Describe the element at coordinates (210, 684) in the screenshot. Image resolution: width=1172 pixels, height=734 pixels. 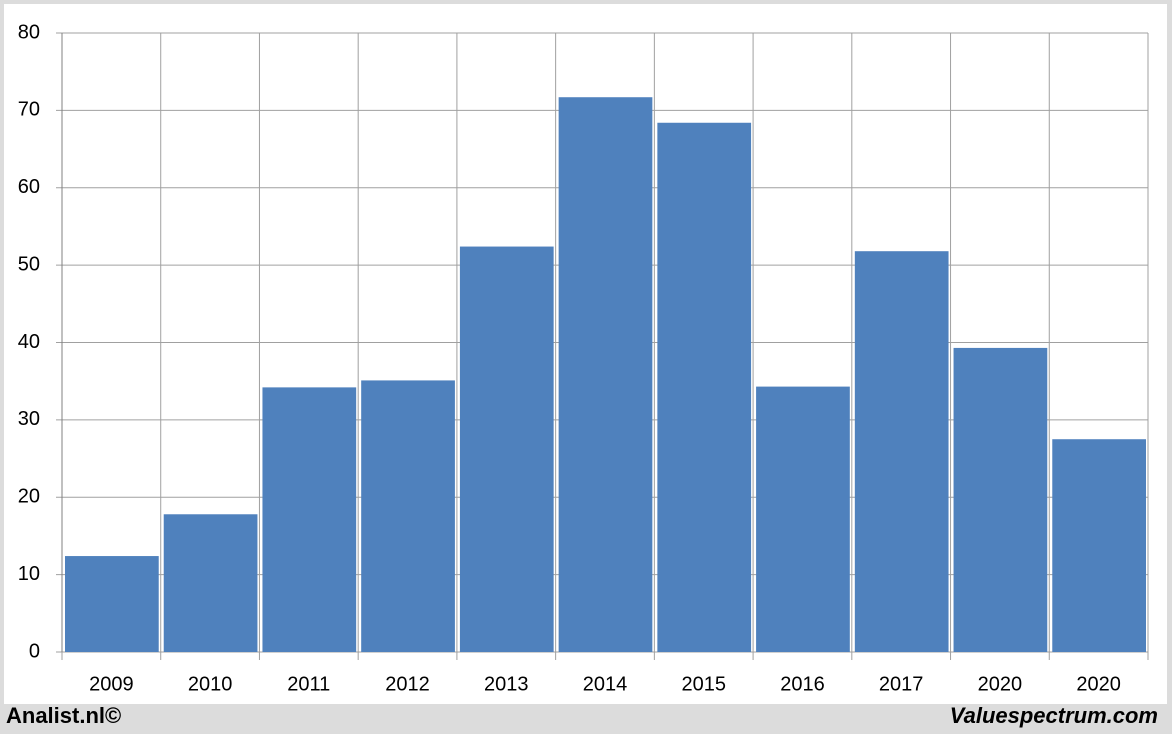
I see `x-tick-label: 2010` at that location.